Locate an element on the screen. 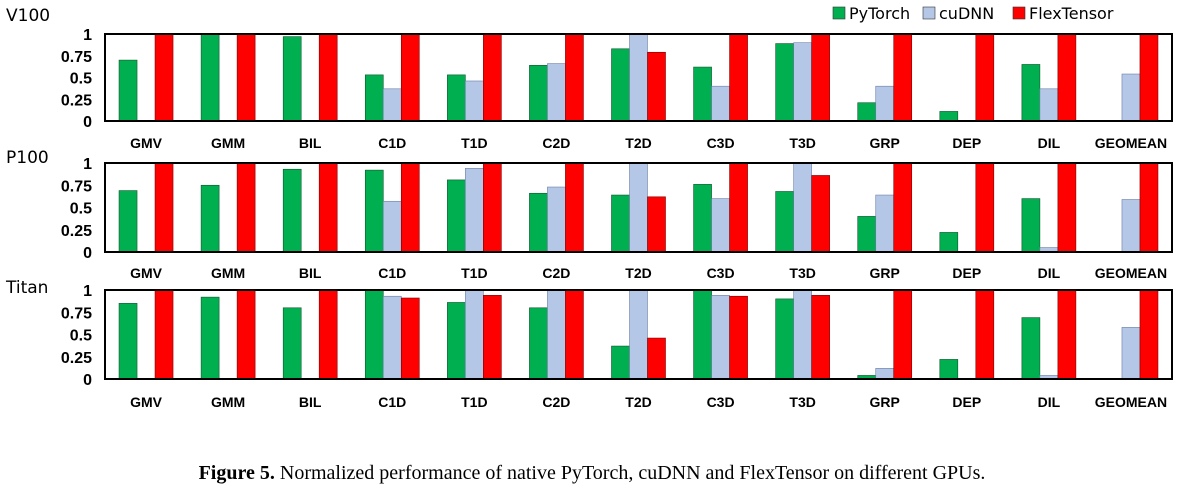 The image size is (1184, 494). bar-cudnn-t1d is located at coordinates (474, 334).